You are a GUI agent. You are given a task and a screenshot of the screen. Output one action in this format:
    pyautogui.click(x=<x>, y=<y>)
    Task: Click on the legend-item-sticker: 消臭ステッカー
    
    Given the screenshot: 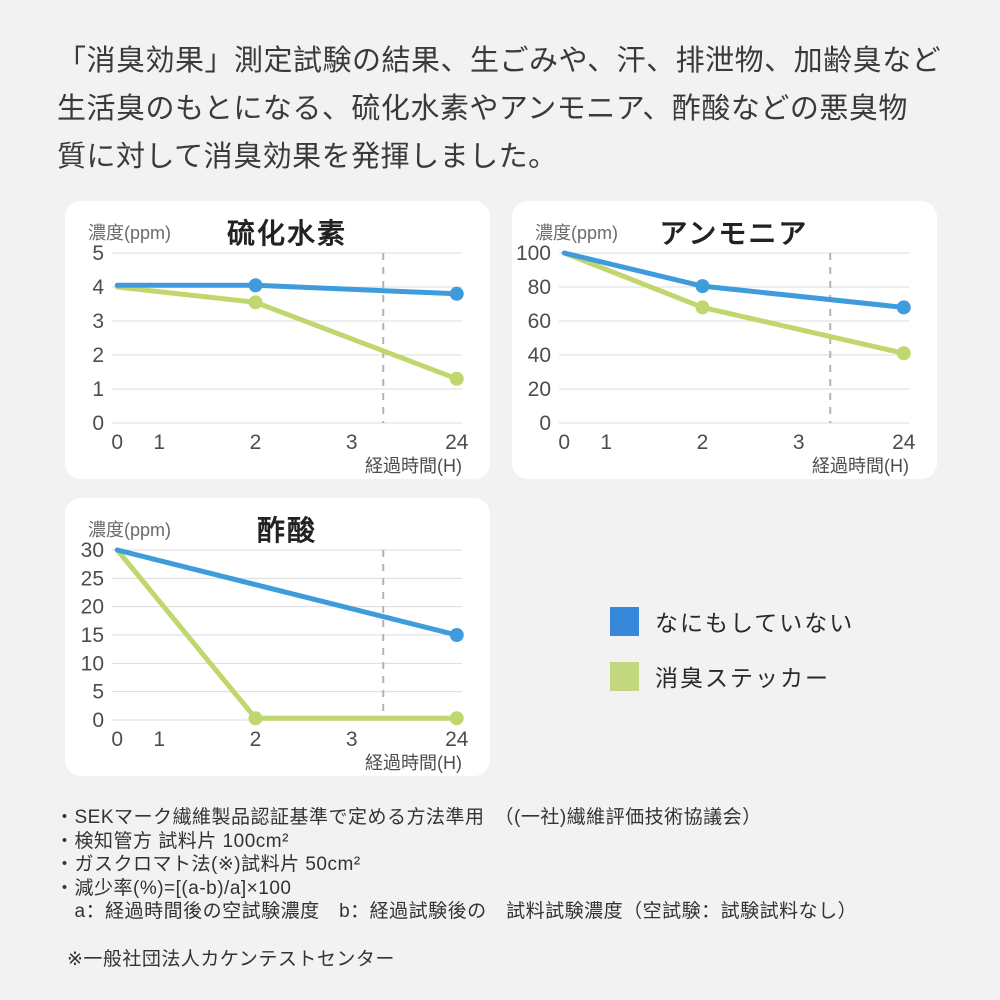 What is the action you would take?
    pyautogui.click(x=732, y=676)
    